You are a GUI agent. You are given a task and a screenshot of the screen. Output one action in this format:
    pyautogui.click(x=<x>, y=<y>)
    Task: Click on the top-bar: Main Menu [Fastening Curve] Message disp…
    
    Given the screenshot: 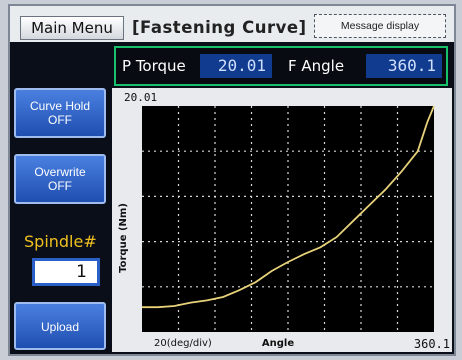 What is the action you would take?
    pyautogui.click(x=232, y=24)
    